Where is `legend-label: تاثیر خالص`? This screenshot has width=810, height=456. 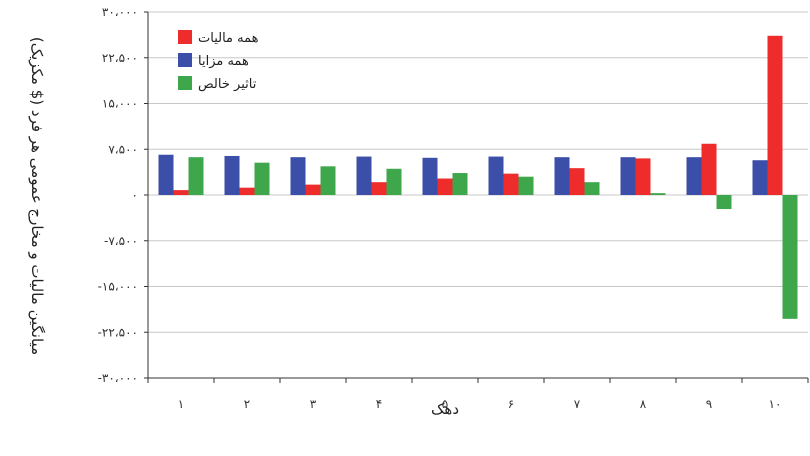 legend-label: تاثیر خالص is located at coordinates (227, 84).